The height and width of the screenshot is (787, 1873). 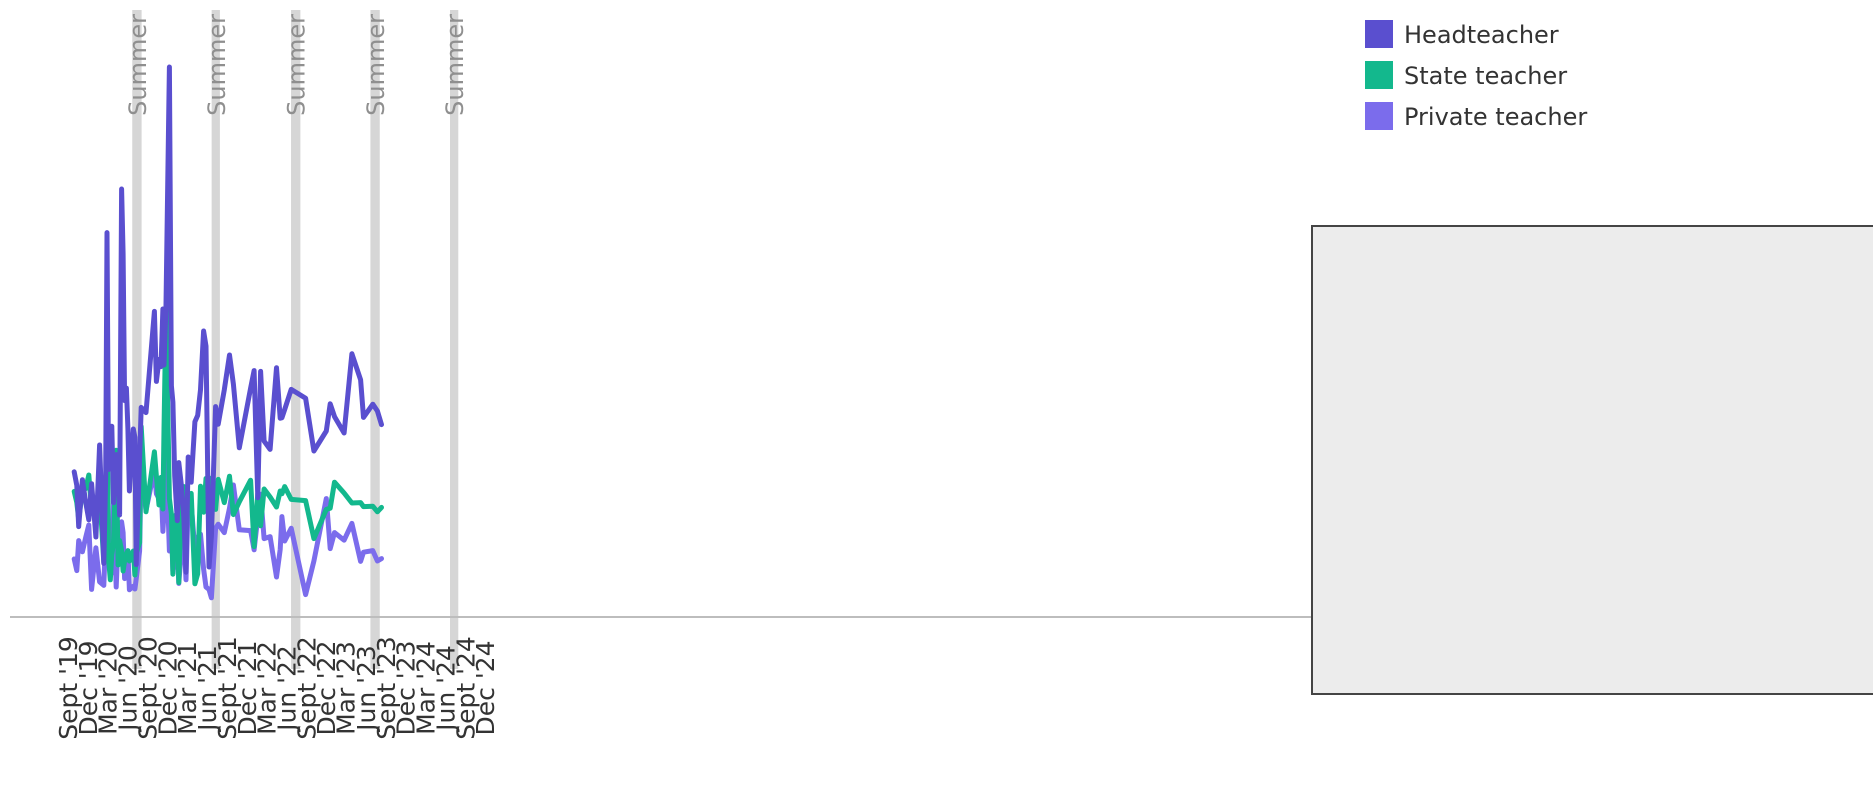 What do you see at coordinates (326, 687) in the screenshot?
I see `x-tick-label: Dec '22` at bounding box center [326, 687].